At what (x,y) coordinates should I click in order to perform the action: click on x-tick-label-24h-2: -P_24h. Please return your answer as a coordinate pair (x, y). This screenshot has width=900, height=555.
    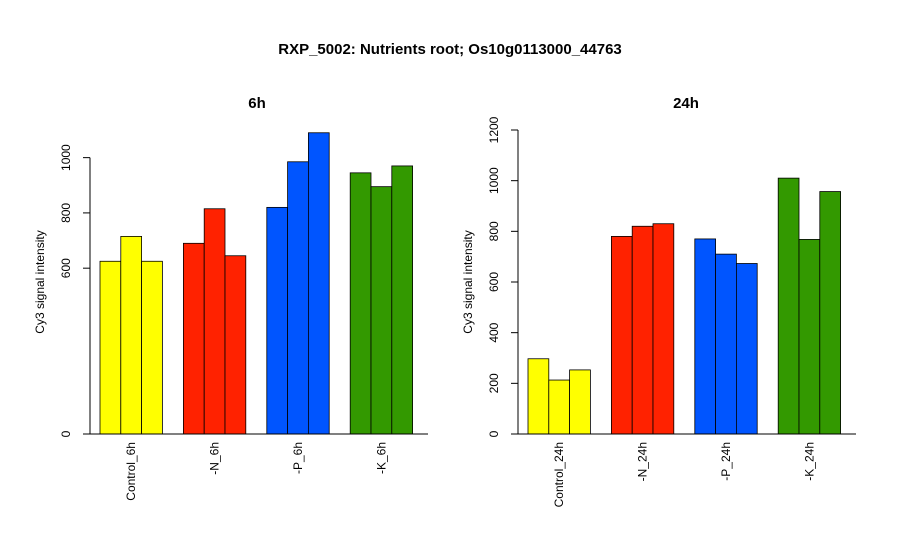
    Looking at the image, I should click on (726, 461).